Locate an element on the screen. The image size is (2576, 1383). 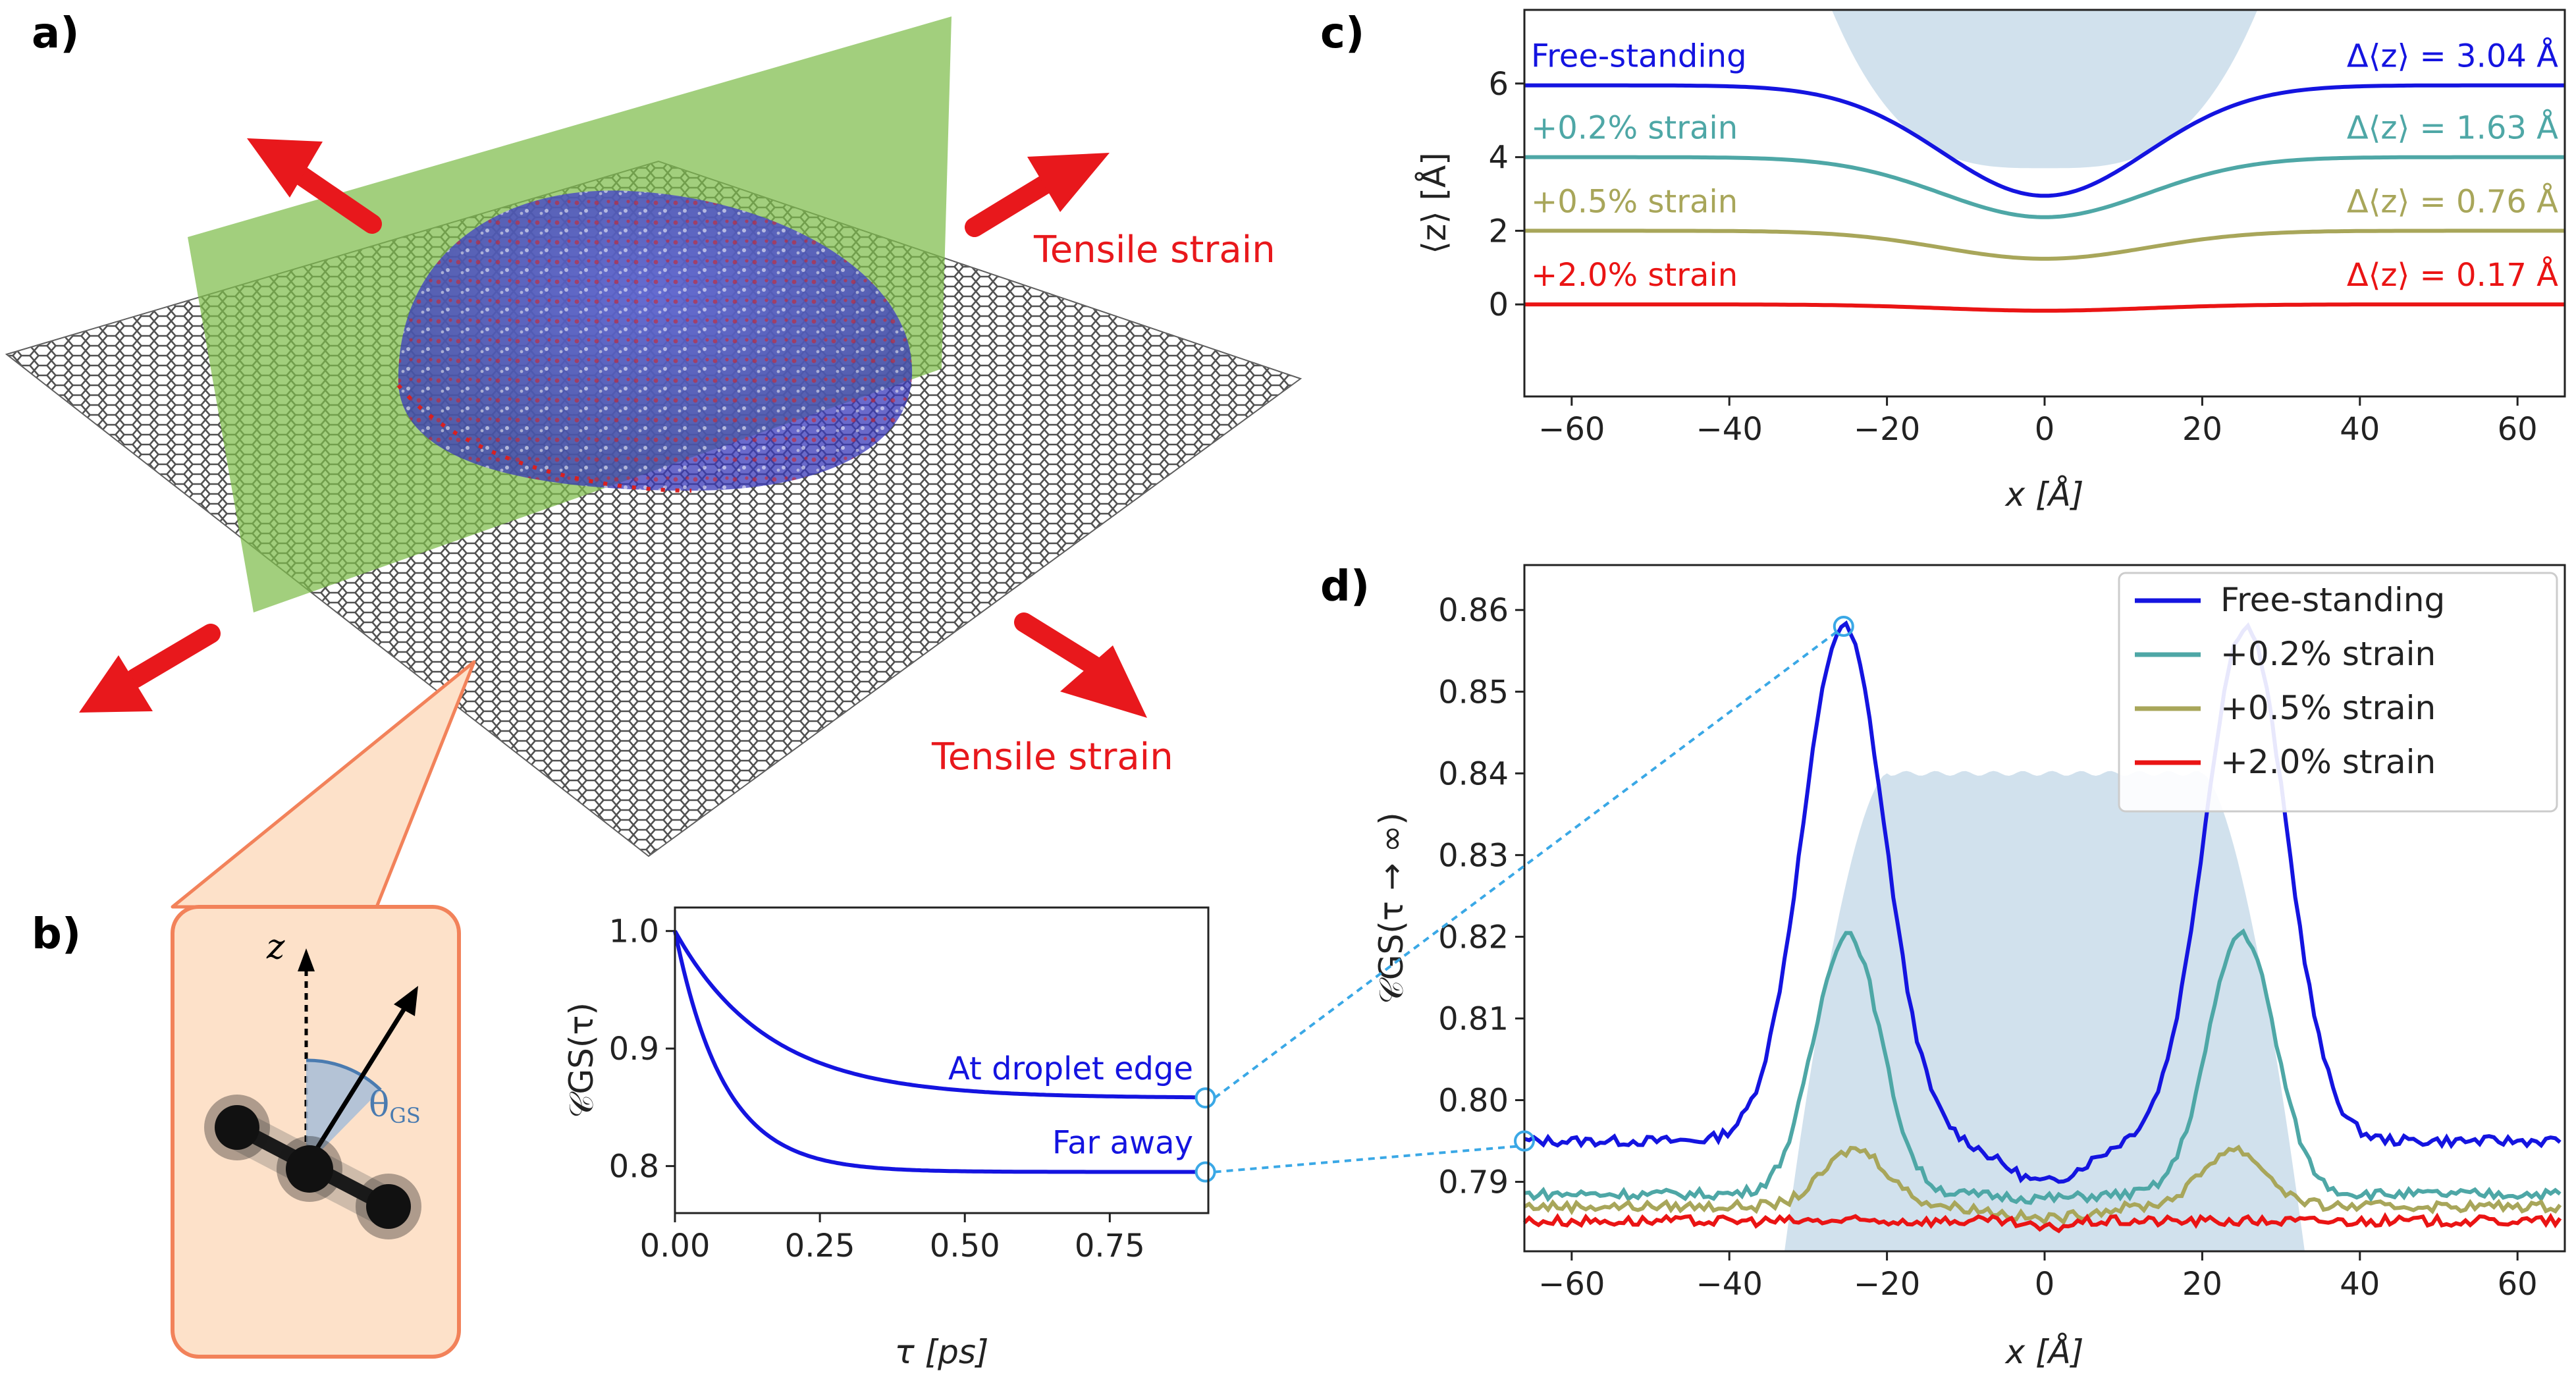
connector-droplet-edge is located at coordinates (1526, 864).